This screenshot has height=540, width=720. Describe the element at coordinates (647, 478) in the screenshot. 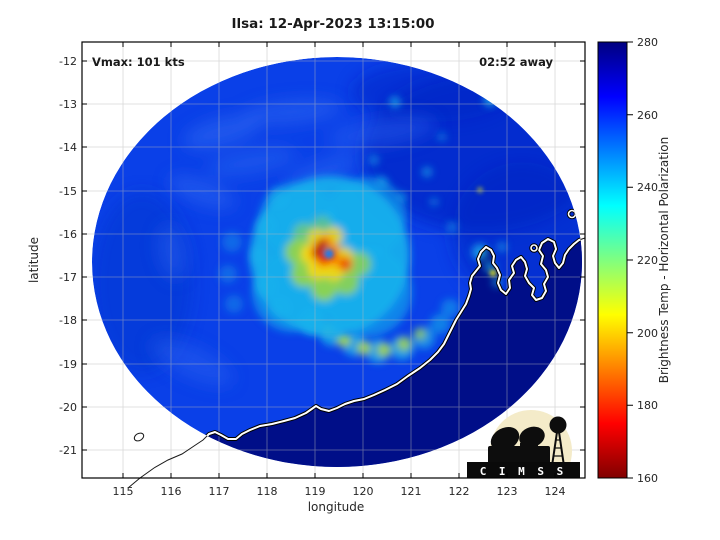

I see `colorbar-tick-label: 160` at that location.